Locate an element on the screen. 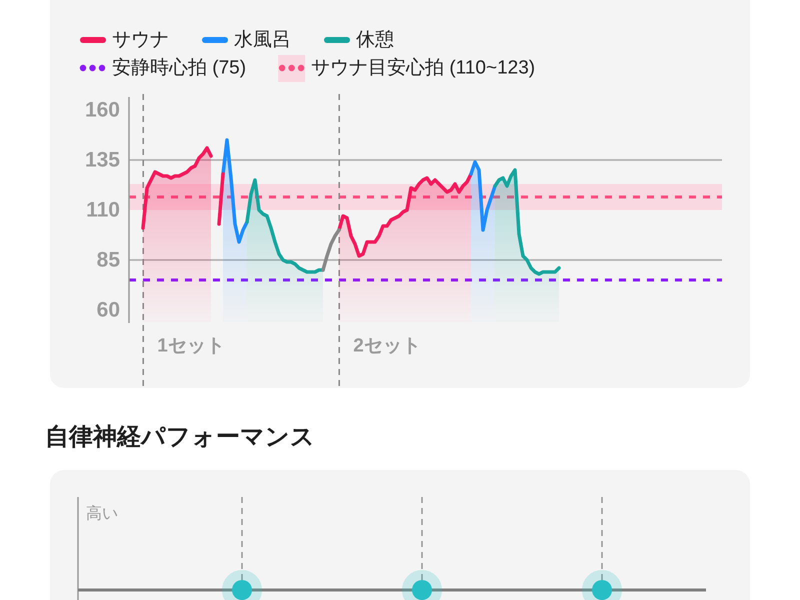 Image resolution: width=800 pixels, height=600 pixels. y-tick-label: 85 is located at coordinates (108, 260).